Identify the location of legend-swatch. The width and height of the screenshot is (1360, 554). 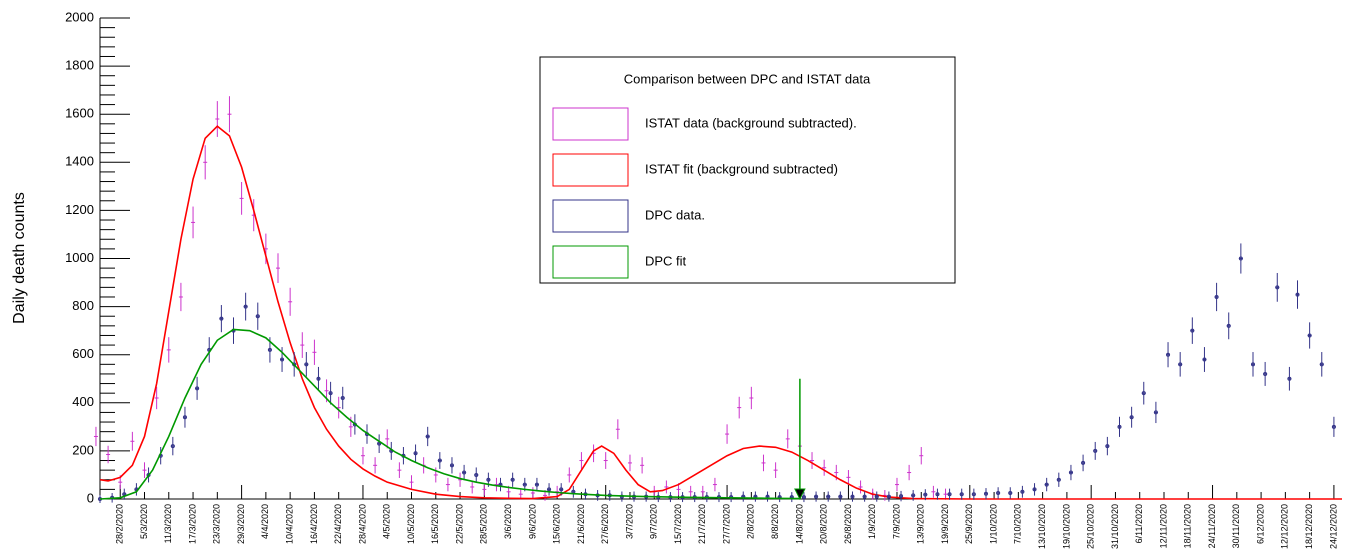
(590, 262).